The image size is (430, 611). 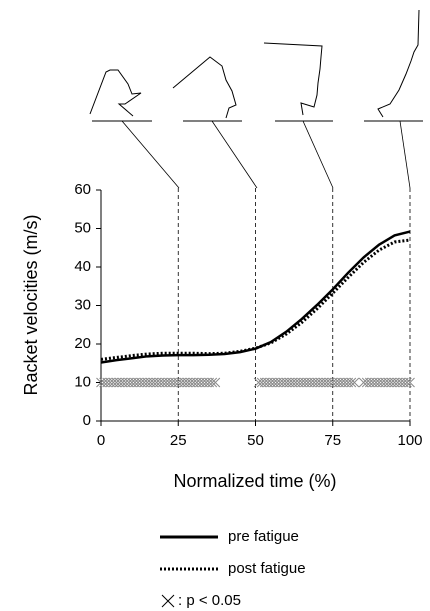 I want to click on x-tick-label: 75, so click(x=332, y=440).